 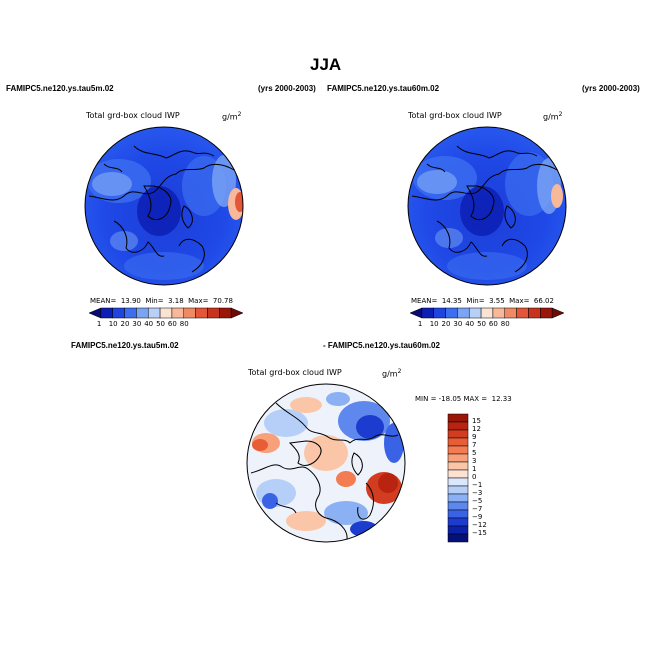 I want to click on colorbar-tick-label: 5, so click(x=474, y=453).